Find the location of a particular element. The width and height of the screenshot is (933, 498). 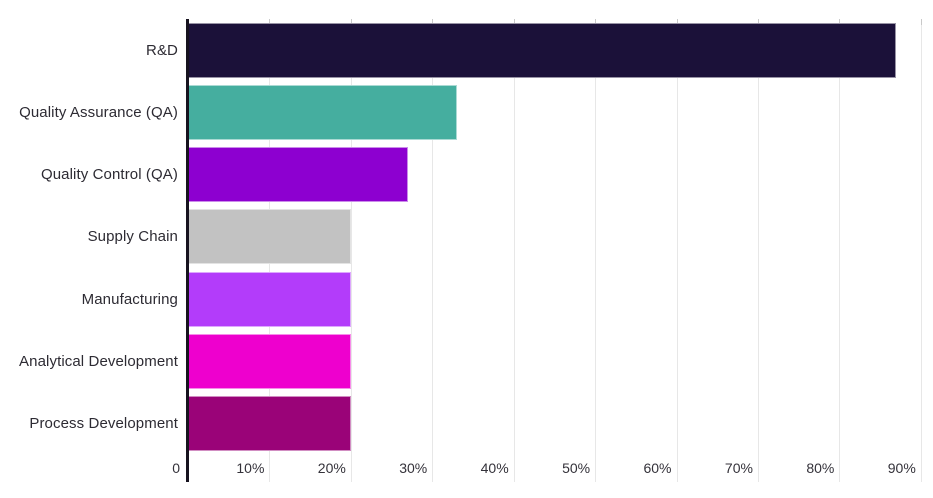

y-axis-line is located at coordinates (187, 250).